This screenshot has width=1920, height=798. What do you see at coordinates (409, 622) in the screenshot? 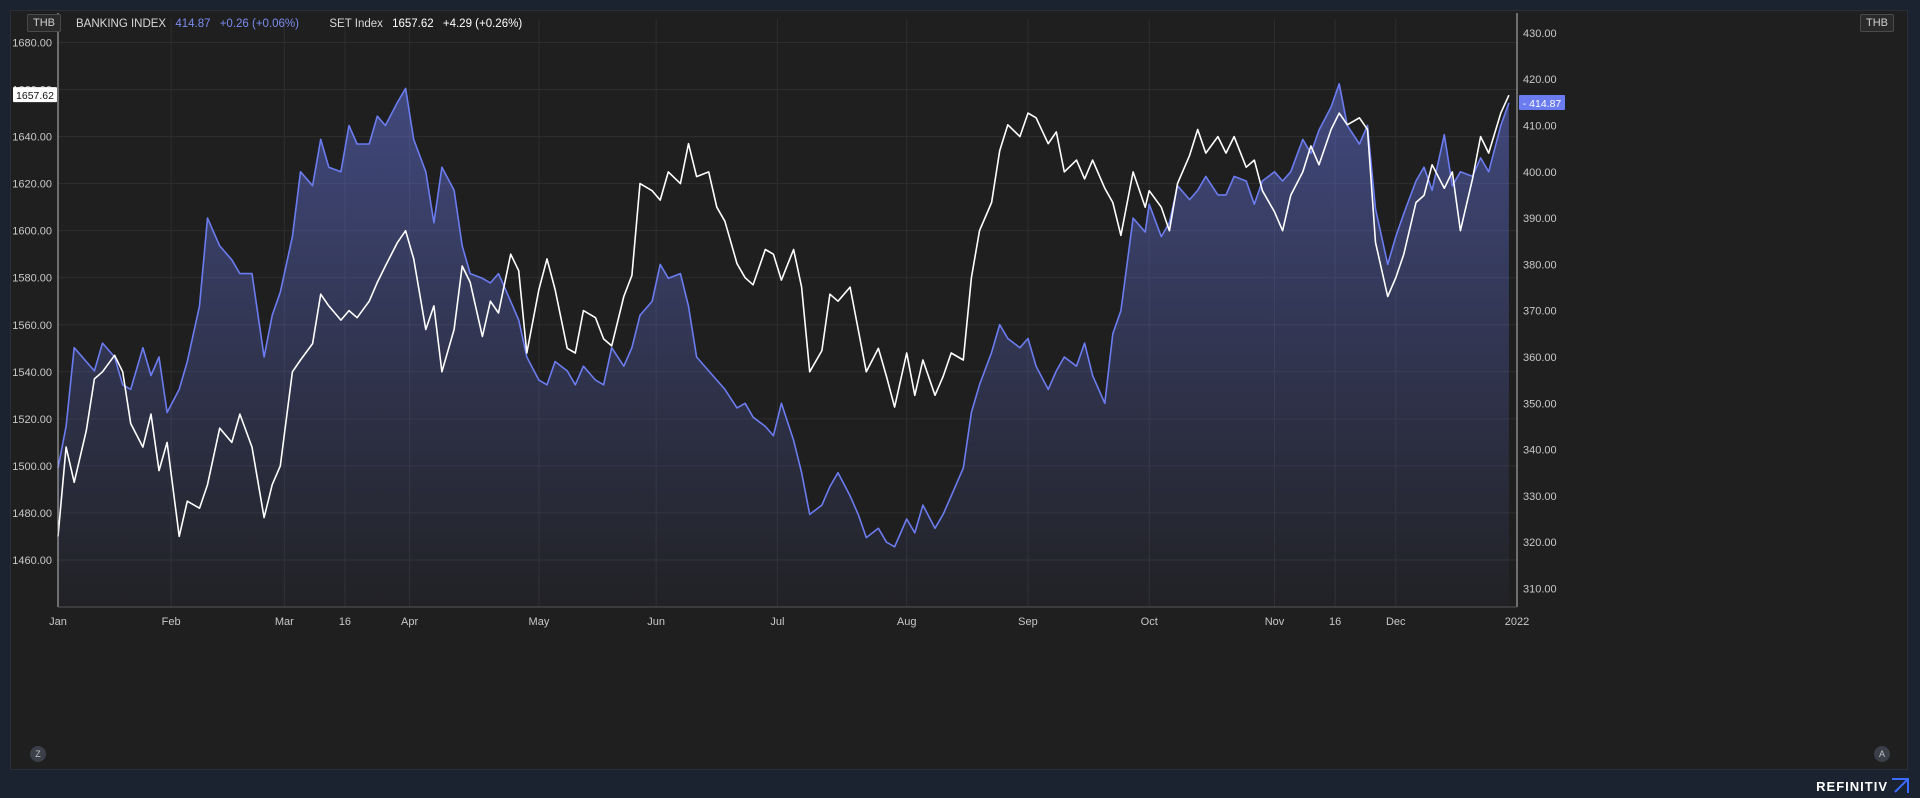
I see `x-tick-label: Apr` at bounding box center [409, 622].